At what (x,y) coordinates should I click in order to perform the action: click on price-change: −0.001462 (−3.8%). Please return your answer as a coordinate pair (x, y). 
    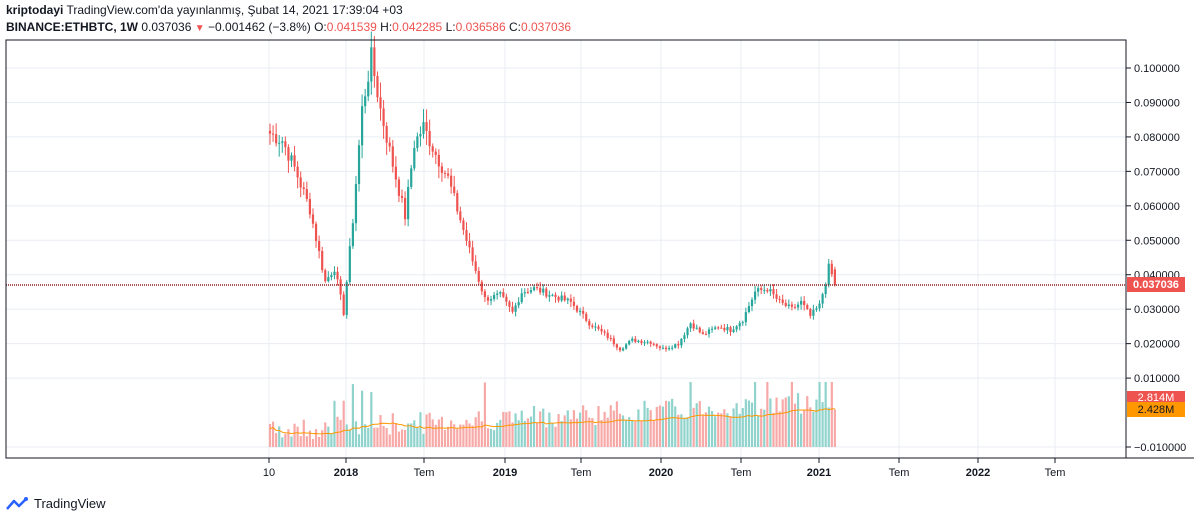
    Looking at the image, I should click on (259, 27).